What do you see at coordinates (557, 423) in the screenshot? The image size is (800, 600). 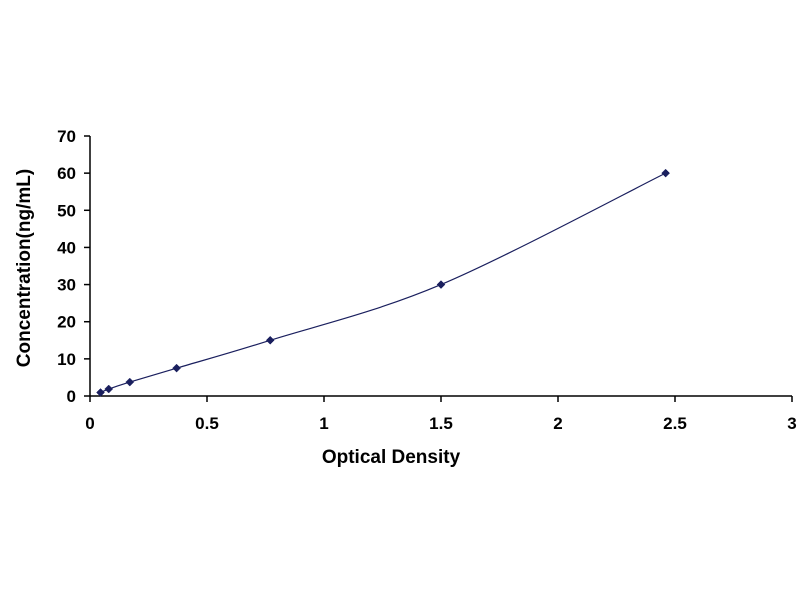 I see `x-tick-label: 2` at bounding box center [557, 423].